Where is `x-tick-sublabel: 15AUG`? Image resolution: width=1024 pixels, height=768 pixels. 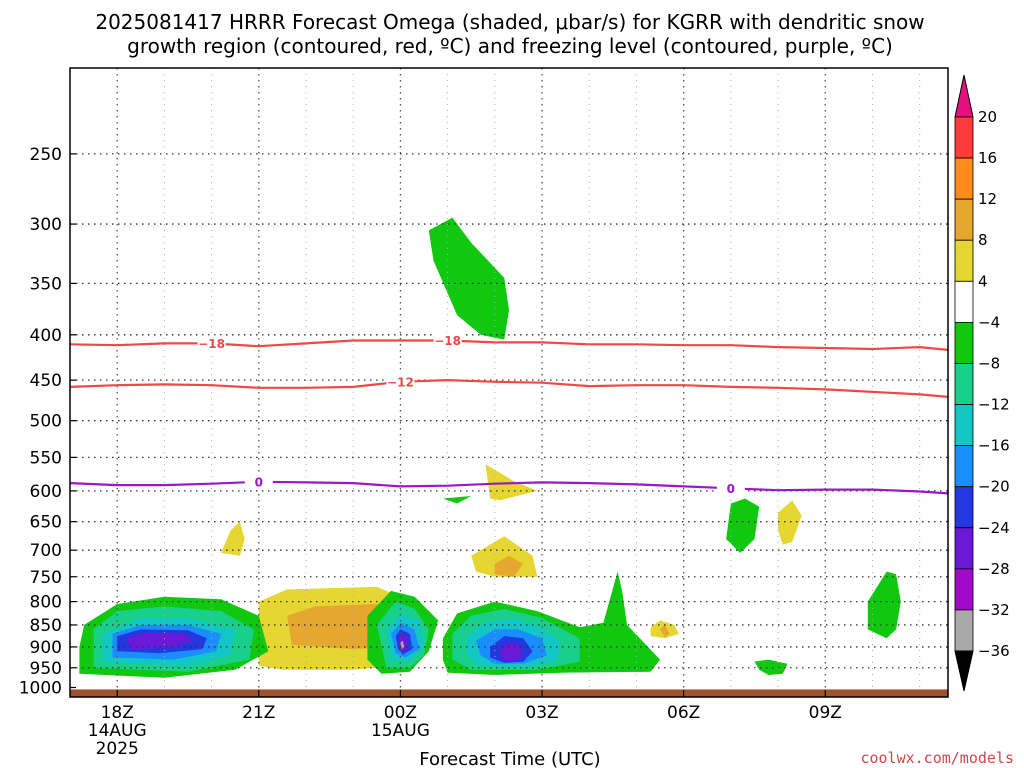 x-tick-sublabel: 15AUG is located at coordinates (400, 731).